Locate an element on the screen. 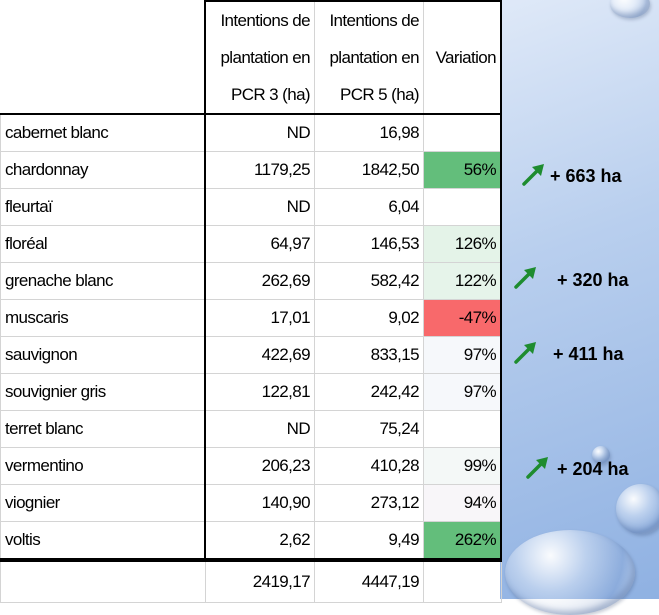 This screenshot has height=615, width=659. cultivar-name-cell: muscaris is located at coordinates (103, 318).